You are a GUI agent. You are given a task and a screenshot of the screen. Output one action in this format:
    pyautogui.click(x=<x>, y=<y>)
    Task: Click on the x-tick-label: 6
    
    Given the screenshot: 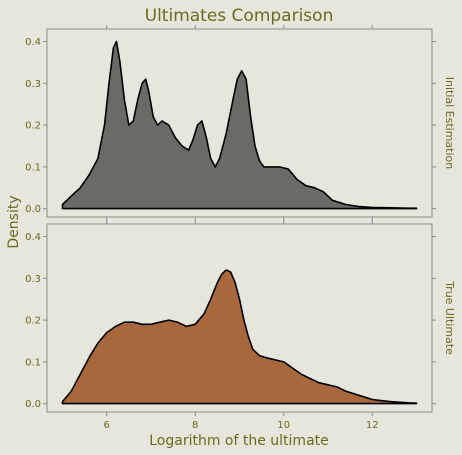 What is the action you would take?
    pyautogui.click(x=107, y=425)
    